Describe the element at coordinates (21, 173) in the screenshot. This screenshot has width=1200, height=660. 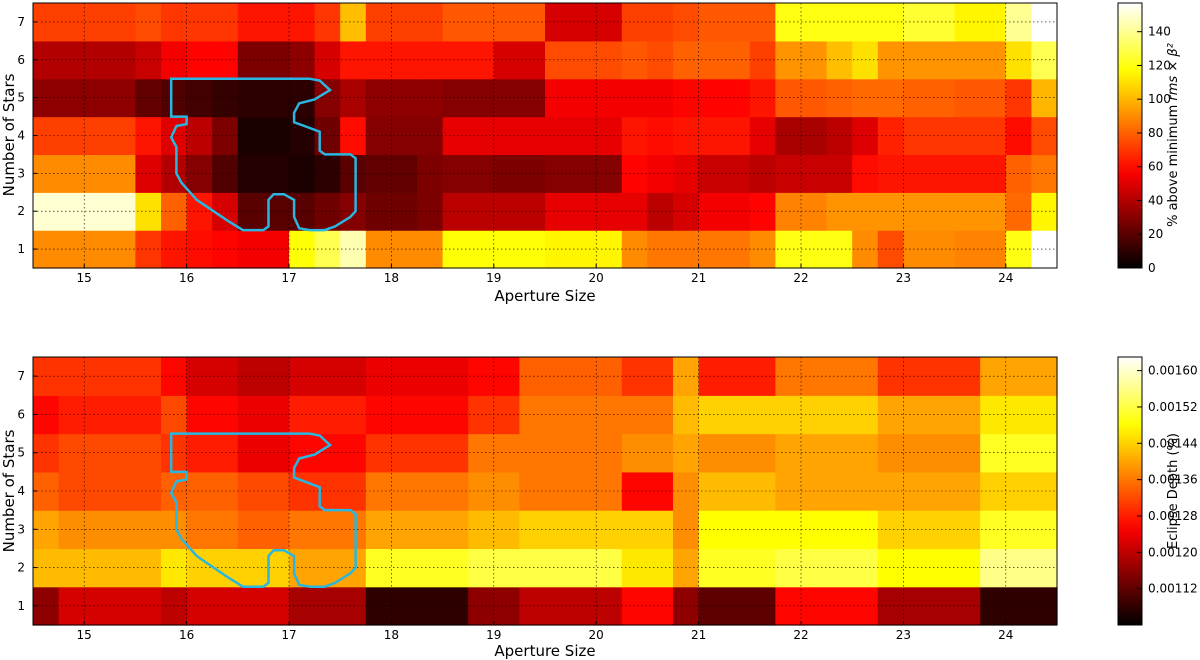
I see `y-tick-label: 3` at that location.